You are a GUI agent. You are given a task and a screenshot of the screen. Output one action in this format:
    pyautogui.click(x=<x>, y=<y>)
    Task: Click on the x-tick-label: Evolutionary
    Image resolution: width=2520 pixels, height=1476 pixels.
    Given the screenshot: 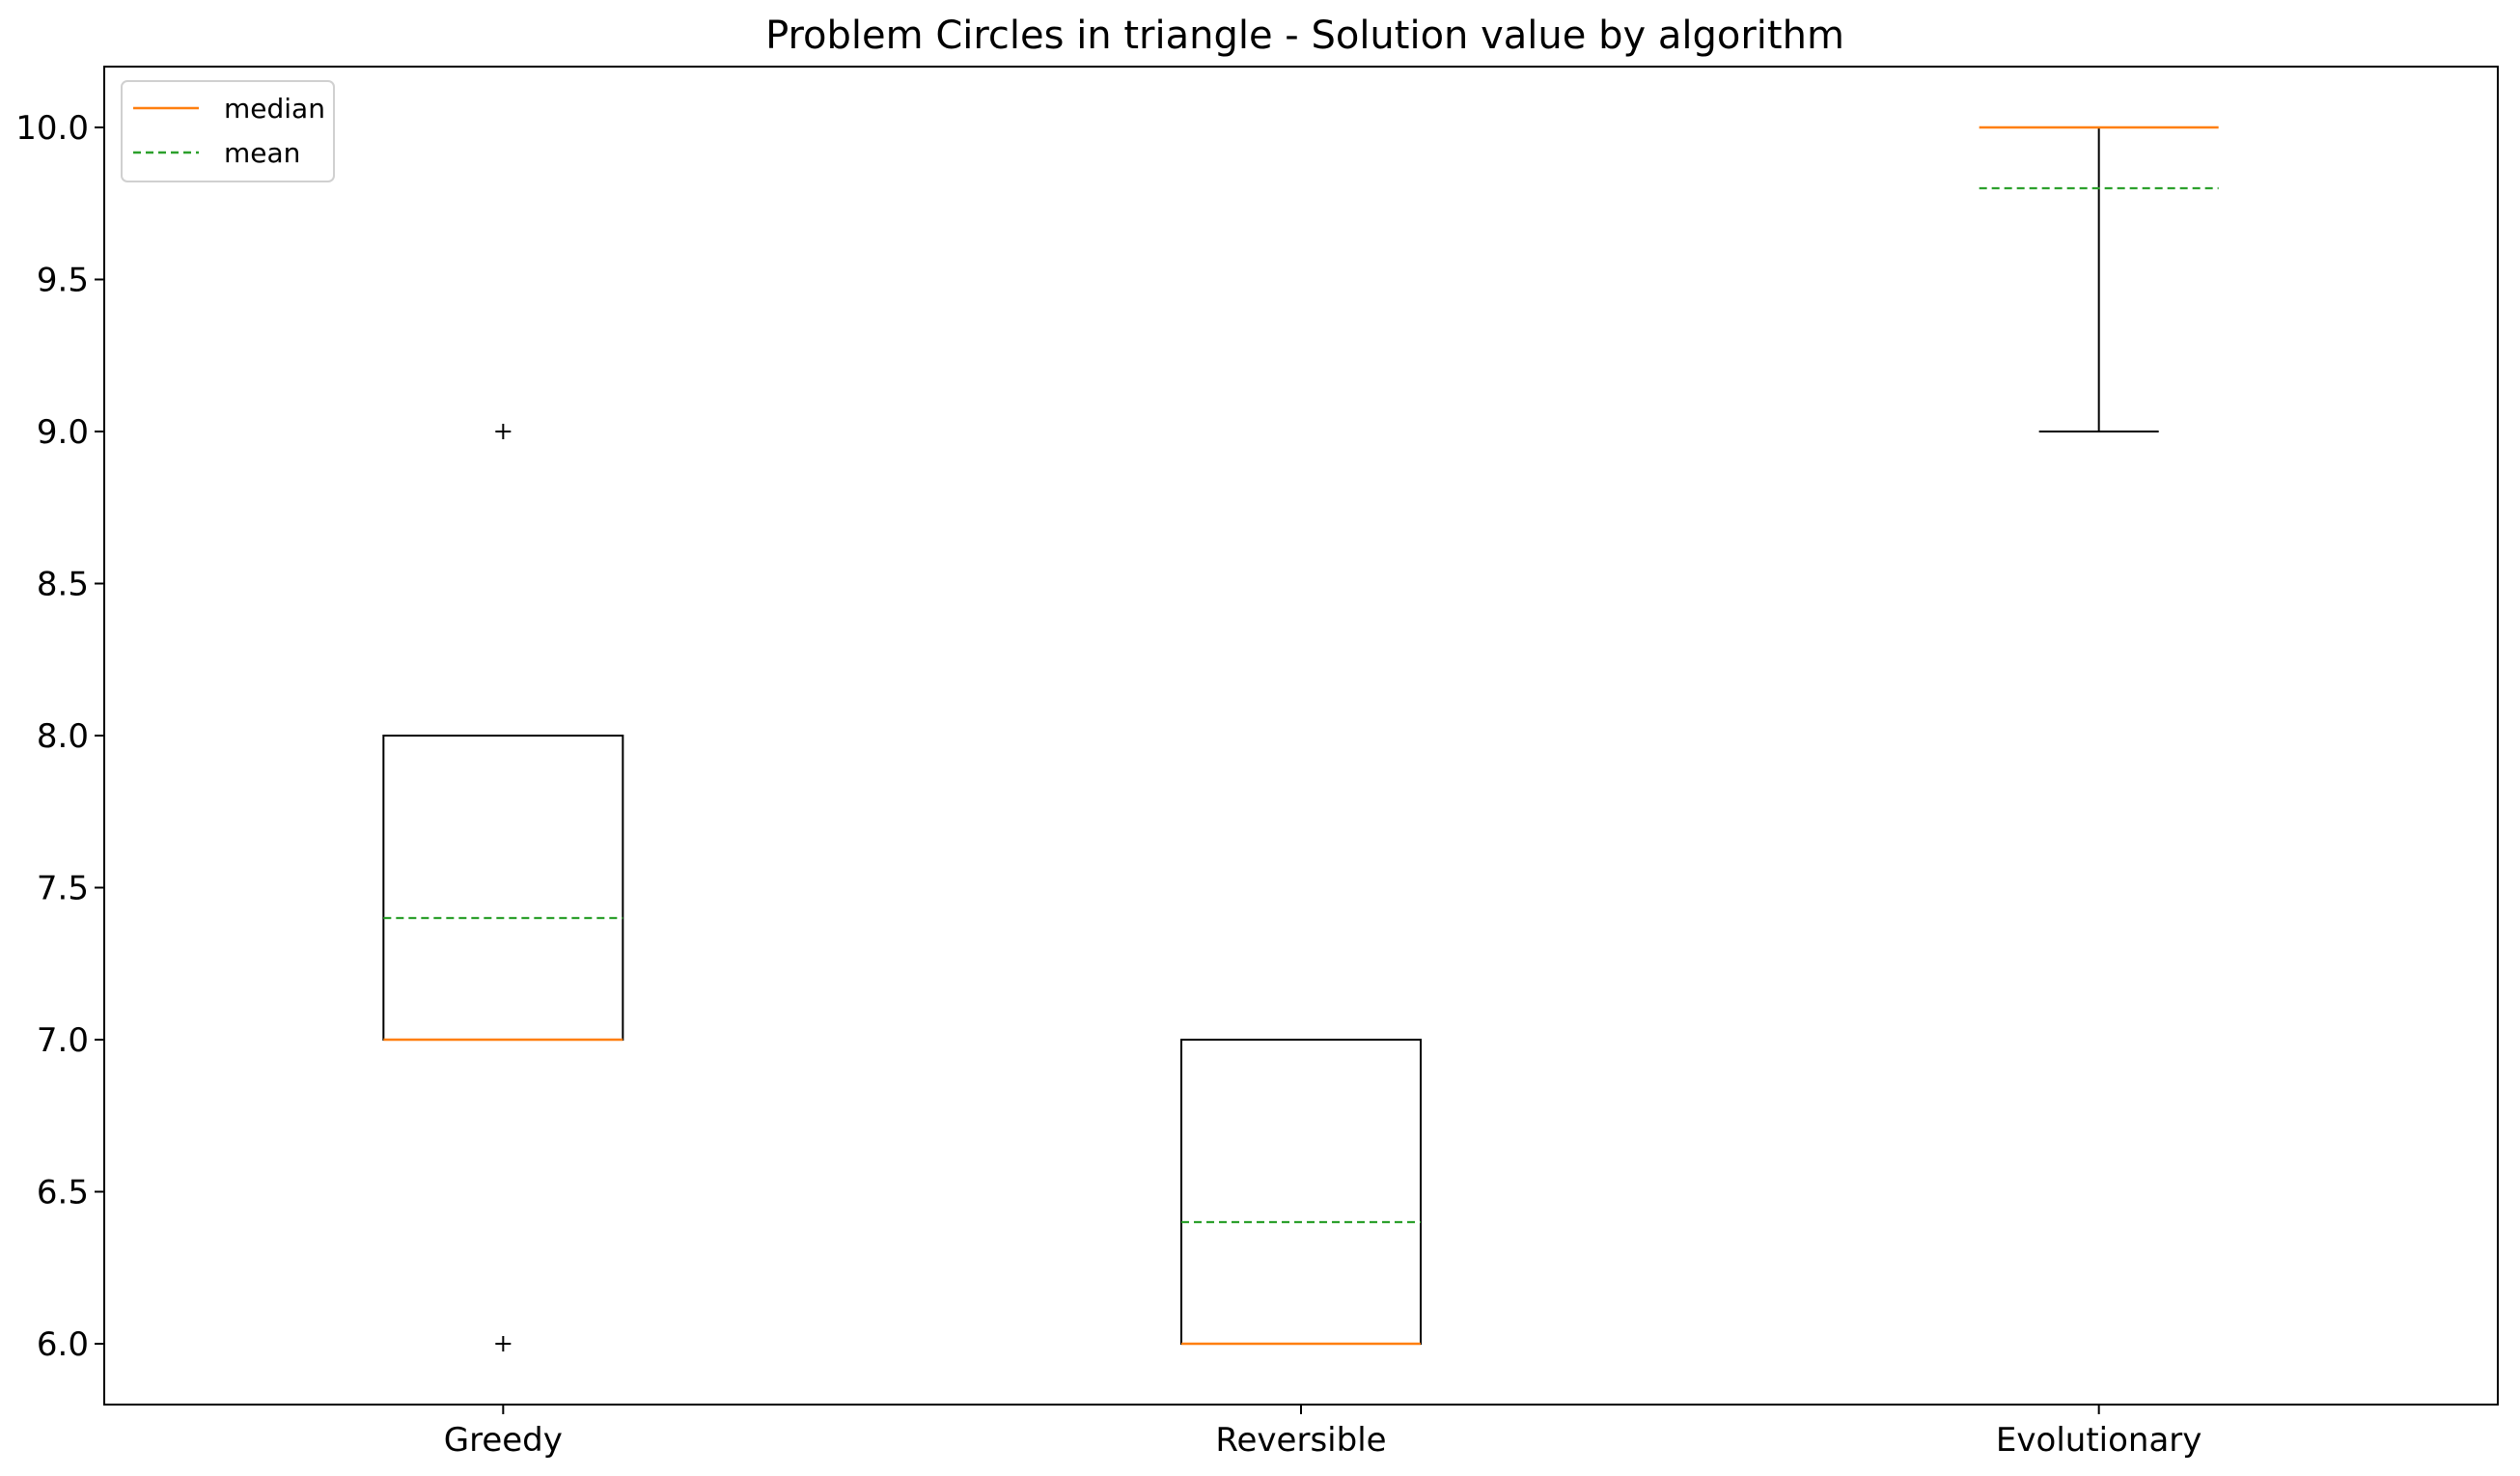 What is the action you would take?
    pyautogui.click(x=2099, y=1440)
    